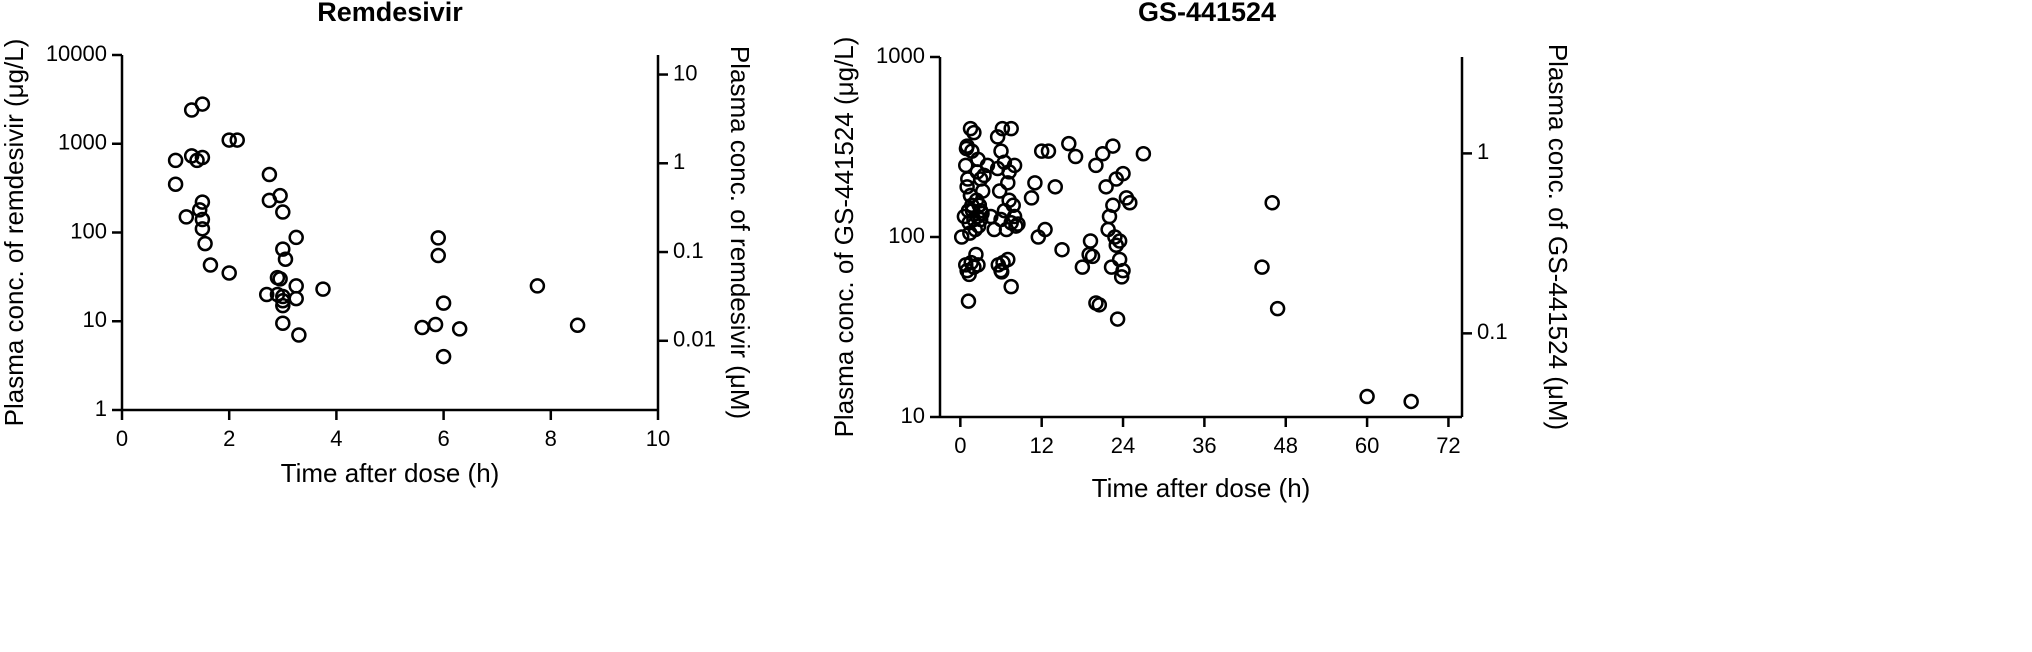 The height and width of the screenshot is (652, 2032). I want to click on y2-tick-label: 1, so click(679, 161).